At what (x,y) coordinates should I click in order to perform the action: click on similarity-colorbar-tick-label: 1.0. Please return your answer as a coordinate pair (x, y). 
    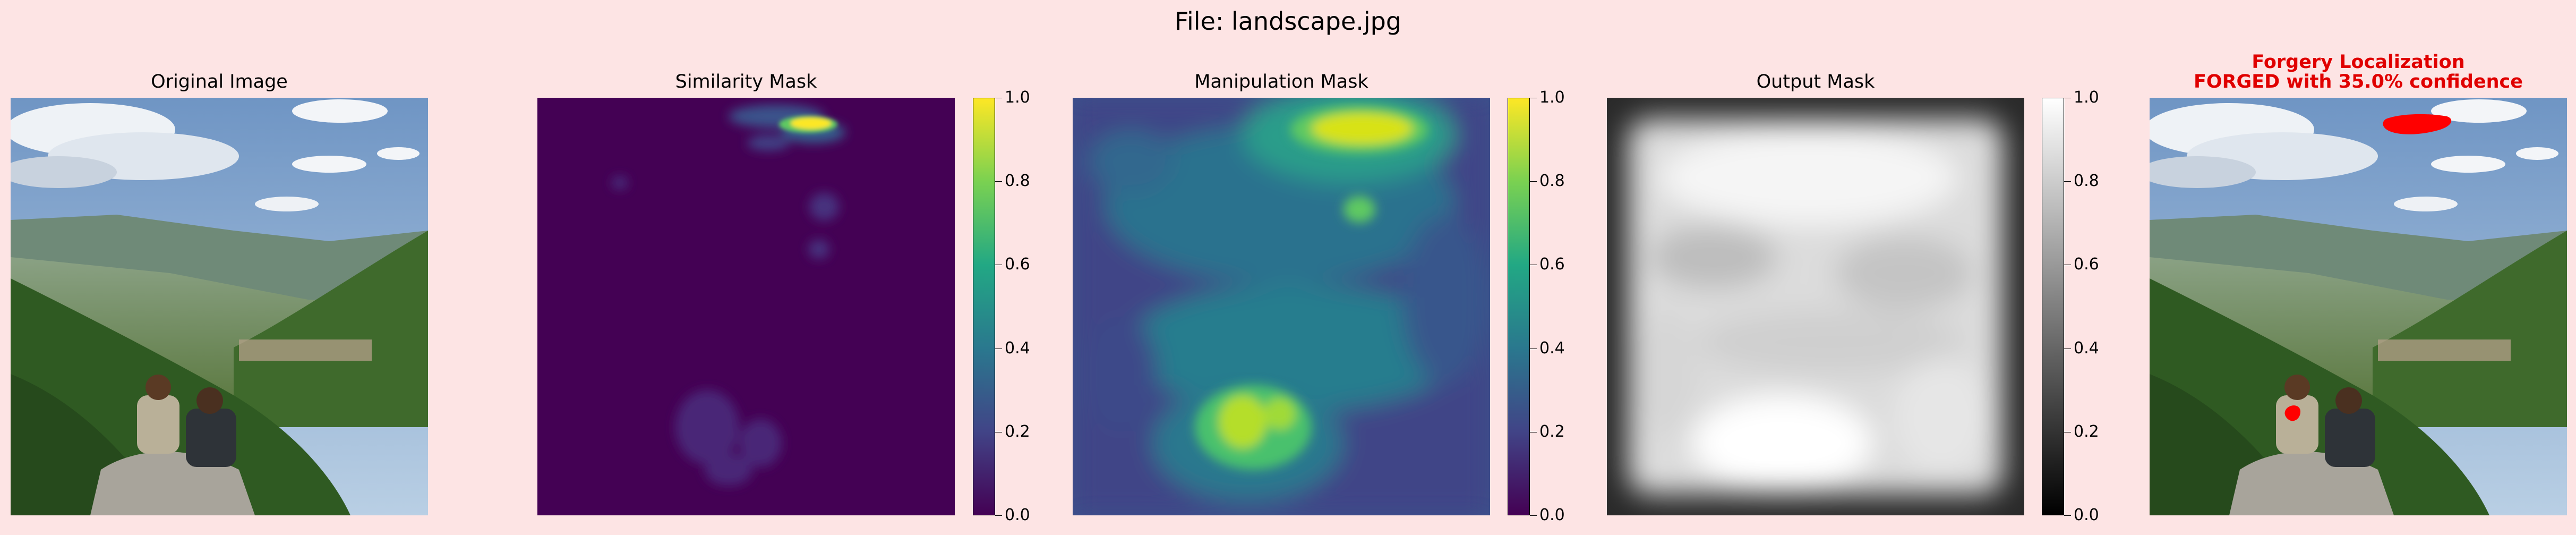
    Looking at the image, I should click on (1018, 97).